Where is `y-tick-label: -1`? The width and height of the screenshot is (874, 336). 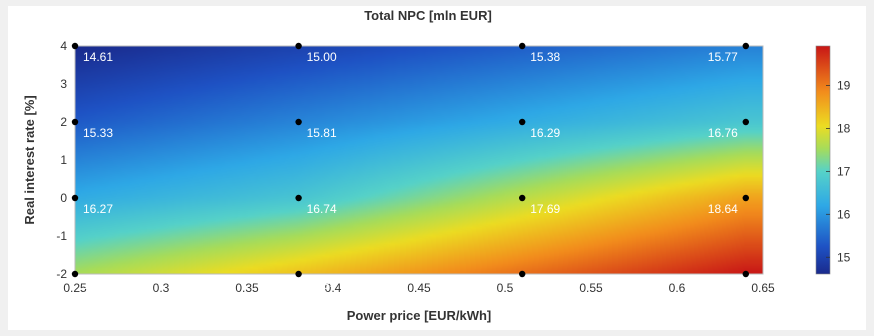 y-tick-label: -1 is located at coordinates (61, 236).